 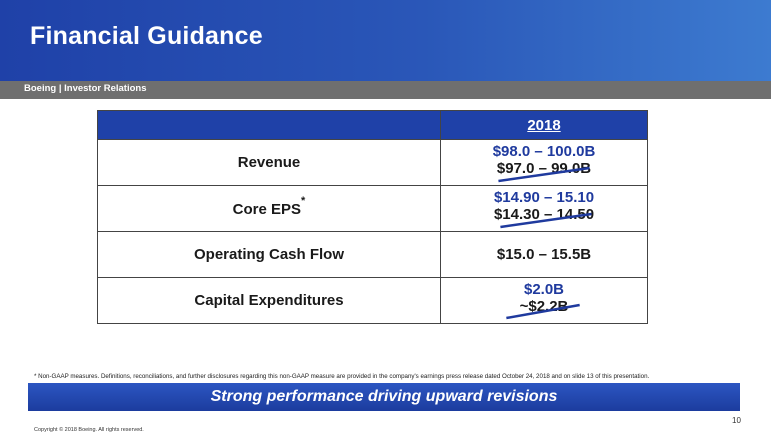 I want to click on page-number: 10, so click(x=736, y=420).